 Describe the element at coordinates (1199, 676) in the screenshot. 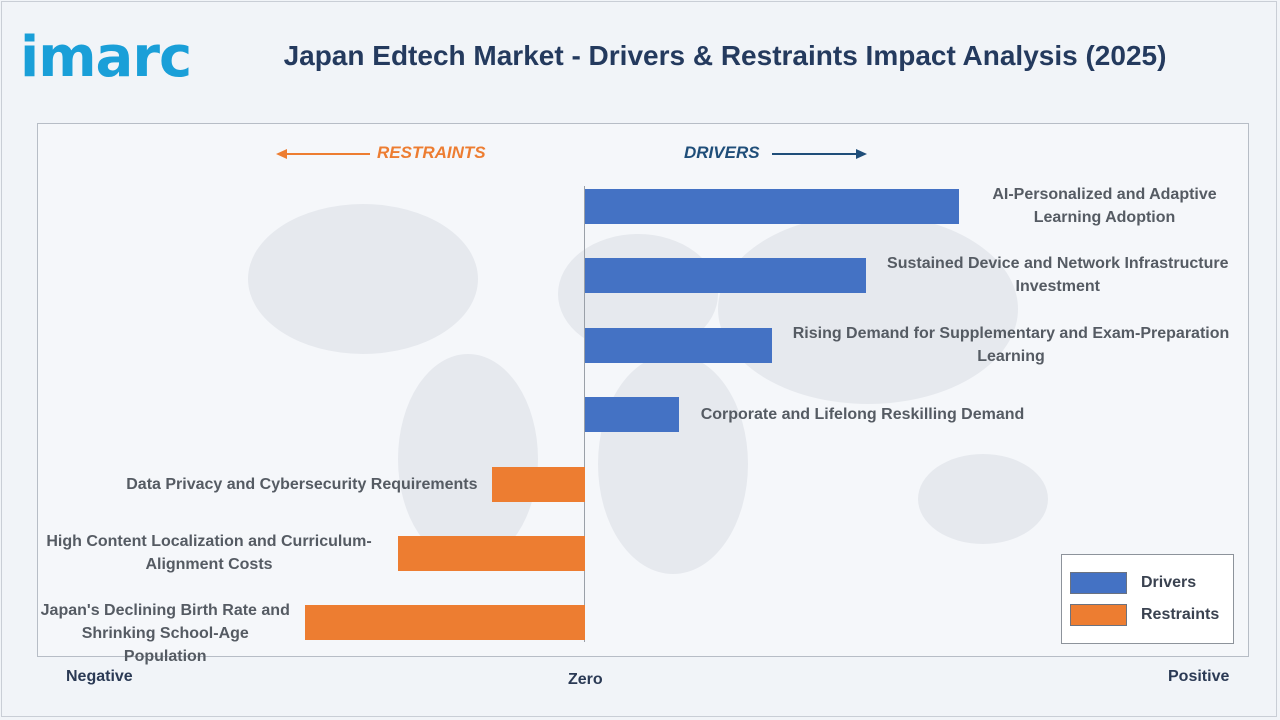

I see `axis-positive-label: Positive` at that location.